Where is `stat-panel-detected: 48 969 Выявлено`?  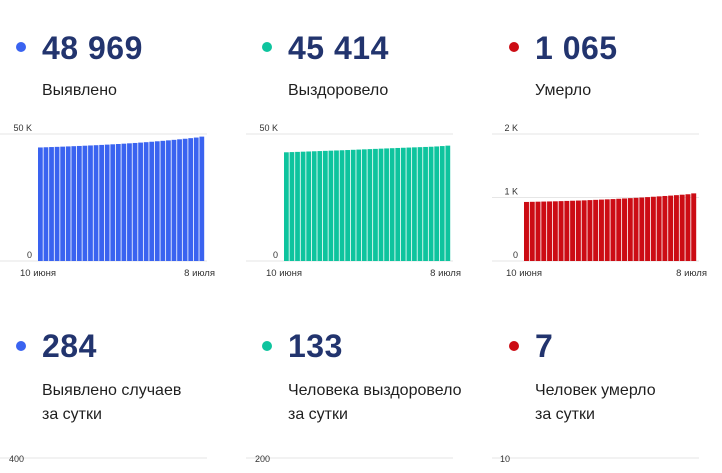 stat-panel-detected: 48 969 Выявлено is located at coordinates (132, 70).